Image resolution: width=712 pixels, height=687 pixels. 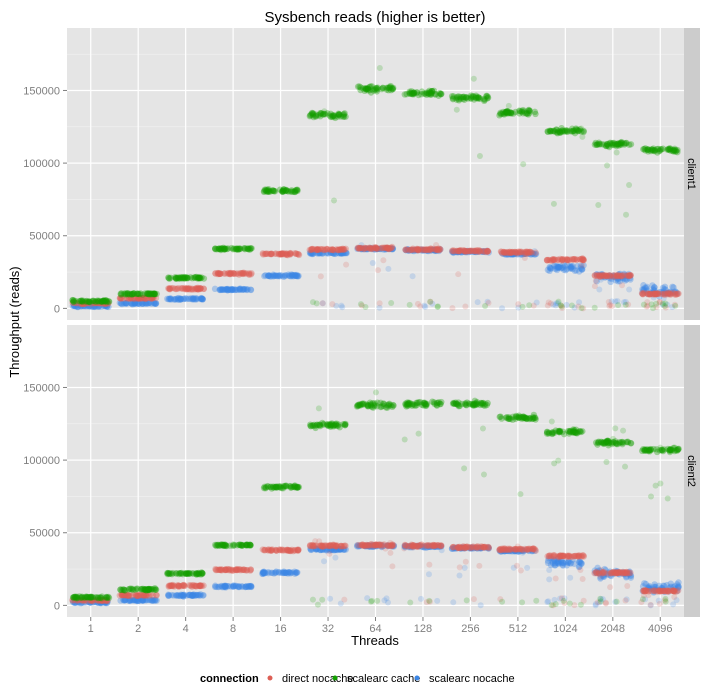 What do you see at coordinates (565, 629) in the screenshot?
I see `x-tick-label: 1024` at bounding box center [565, 629].